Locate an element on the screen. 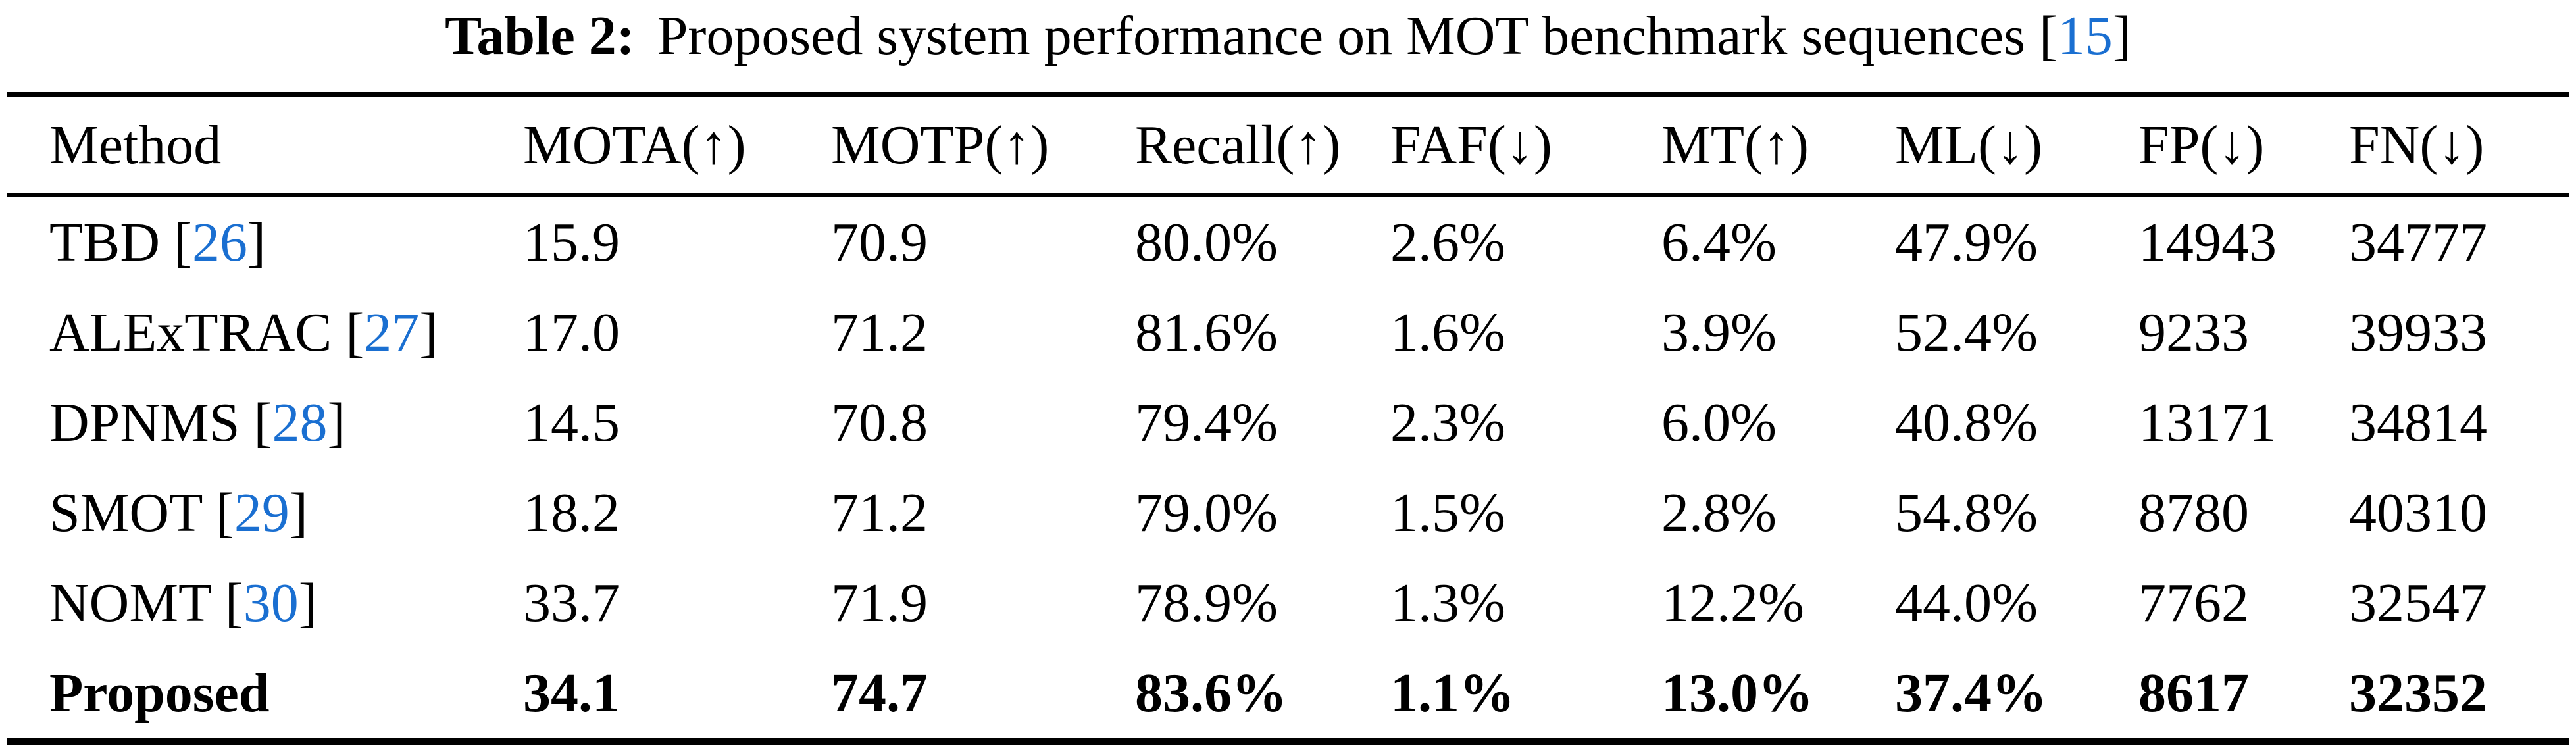  column-header-faf: FAF(↓) is located at coordinates (1471, 145).